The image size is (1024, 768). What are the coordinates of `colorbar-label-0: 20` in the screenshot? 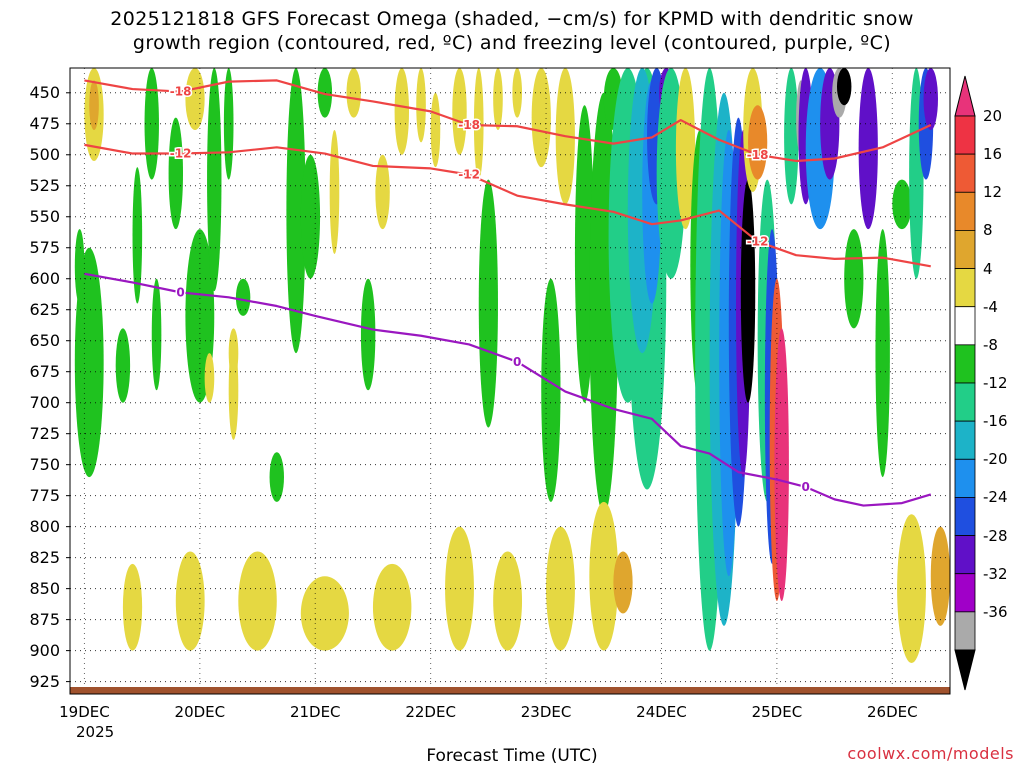 It's located at (993, 116).